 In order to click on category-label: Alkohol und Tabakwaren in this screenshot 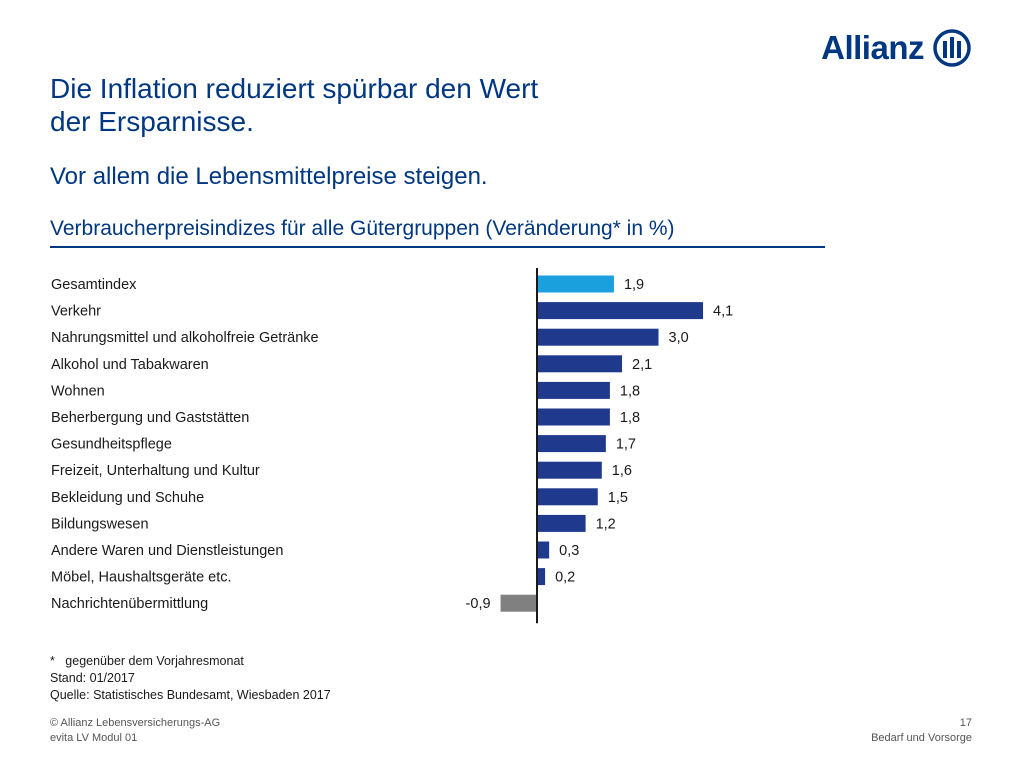, I will do `click(130, 365)`.